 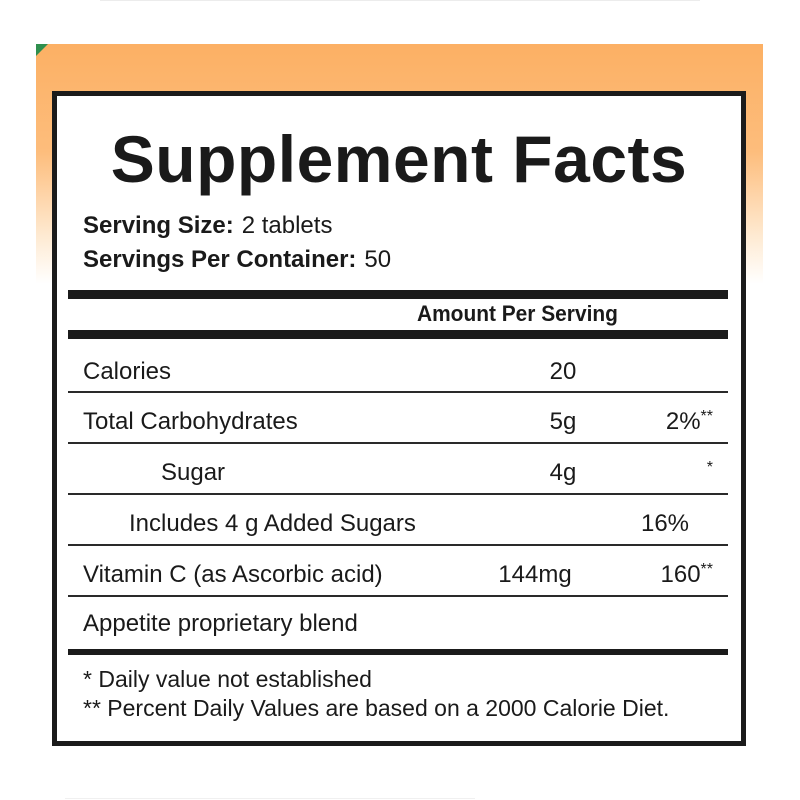 I want to click on row-daily-value: 160**, so click(x=687, y=574).